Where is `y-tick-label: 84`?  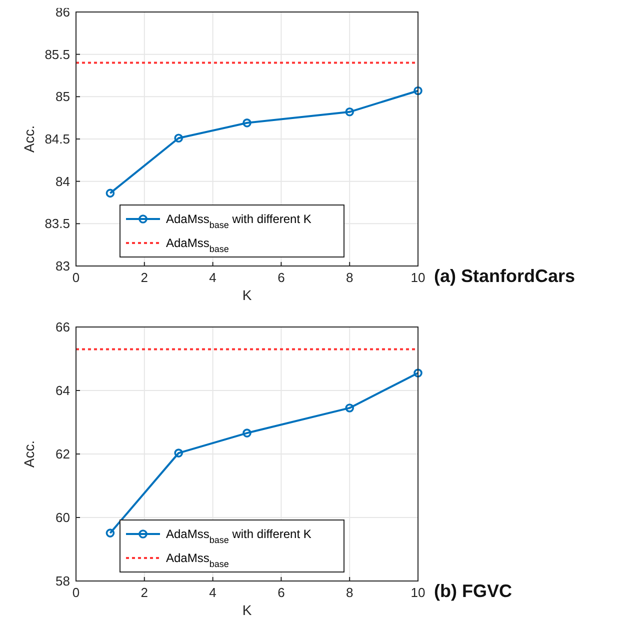 y-tick-label: 84 is located at coordinates (63, 181).